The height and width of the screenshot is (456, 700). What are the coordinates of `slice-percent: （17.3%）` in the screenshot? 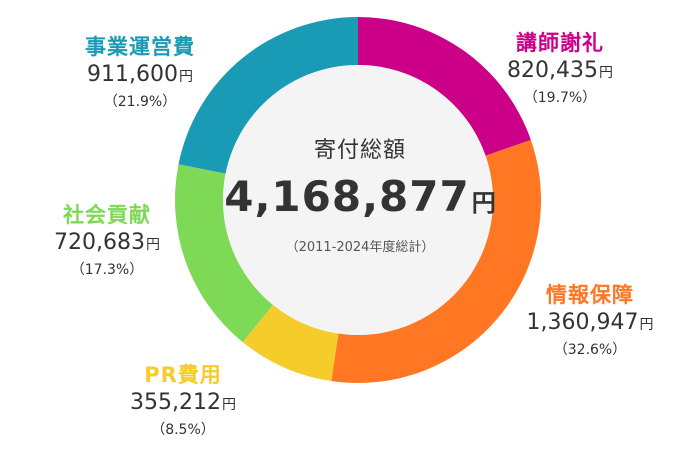 It's located at (107, 270).